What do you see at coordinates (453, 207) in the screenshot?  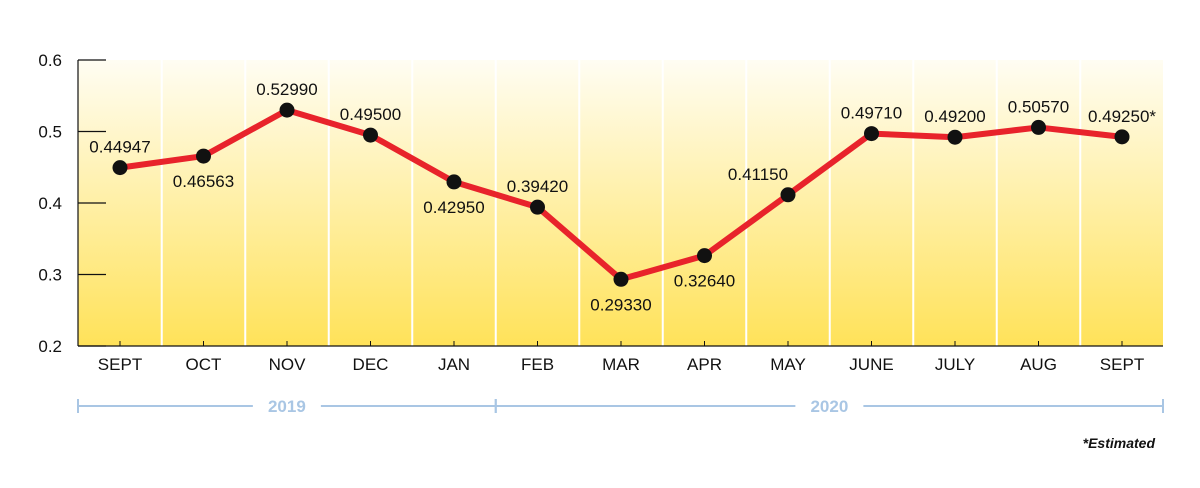 I see `data-label: 0.42950` at bounding box center [453, 207].